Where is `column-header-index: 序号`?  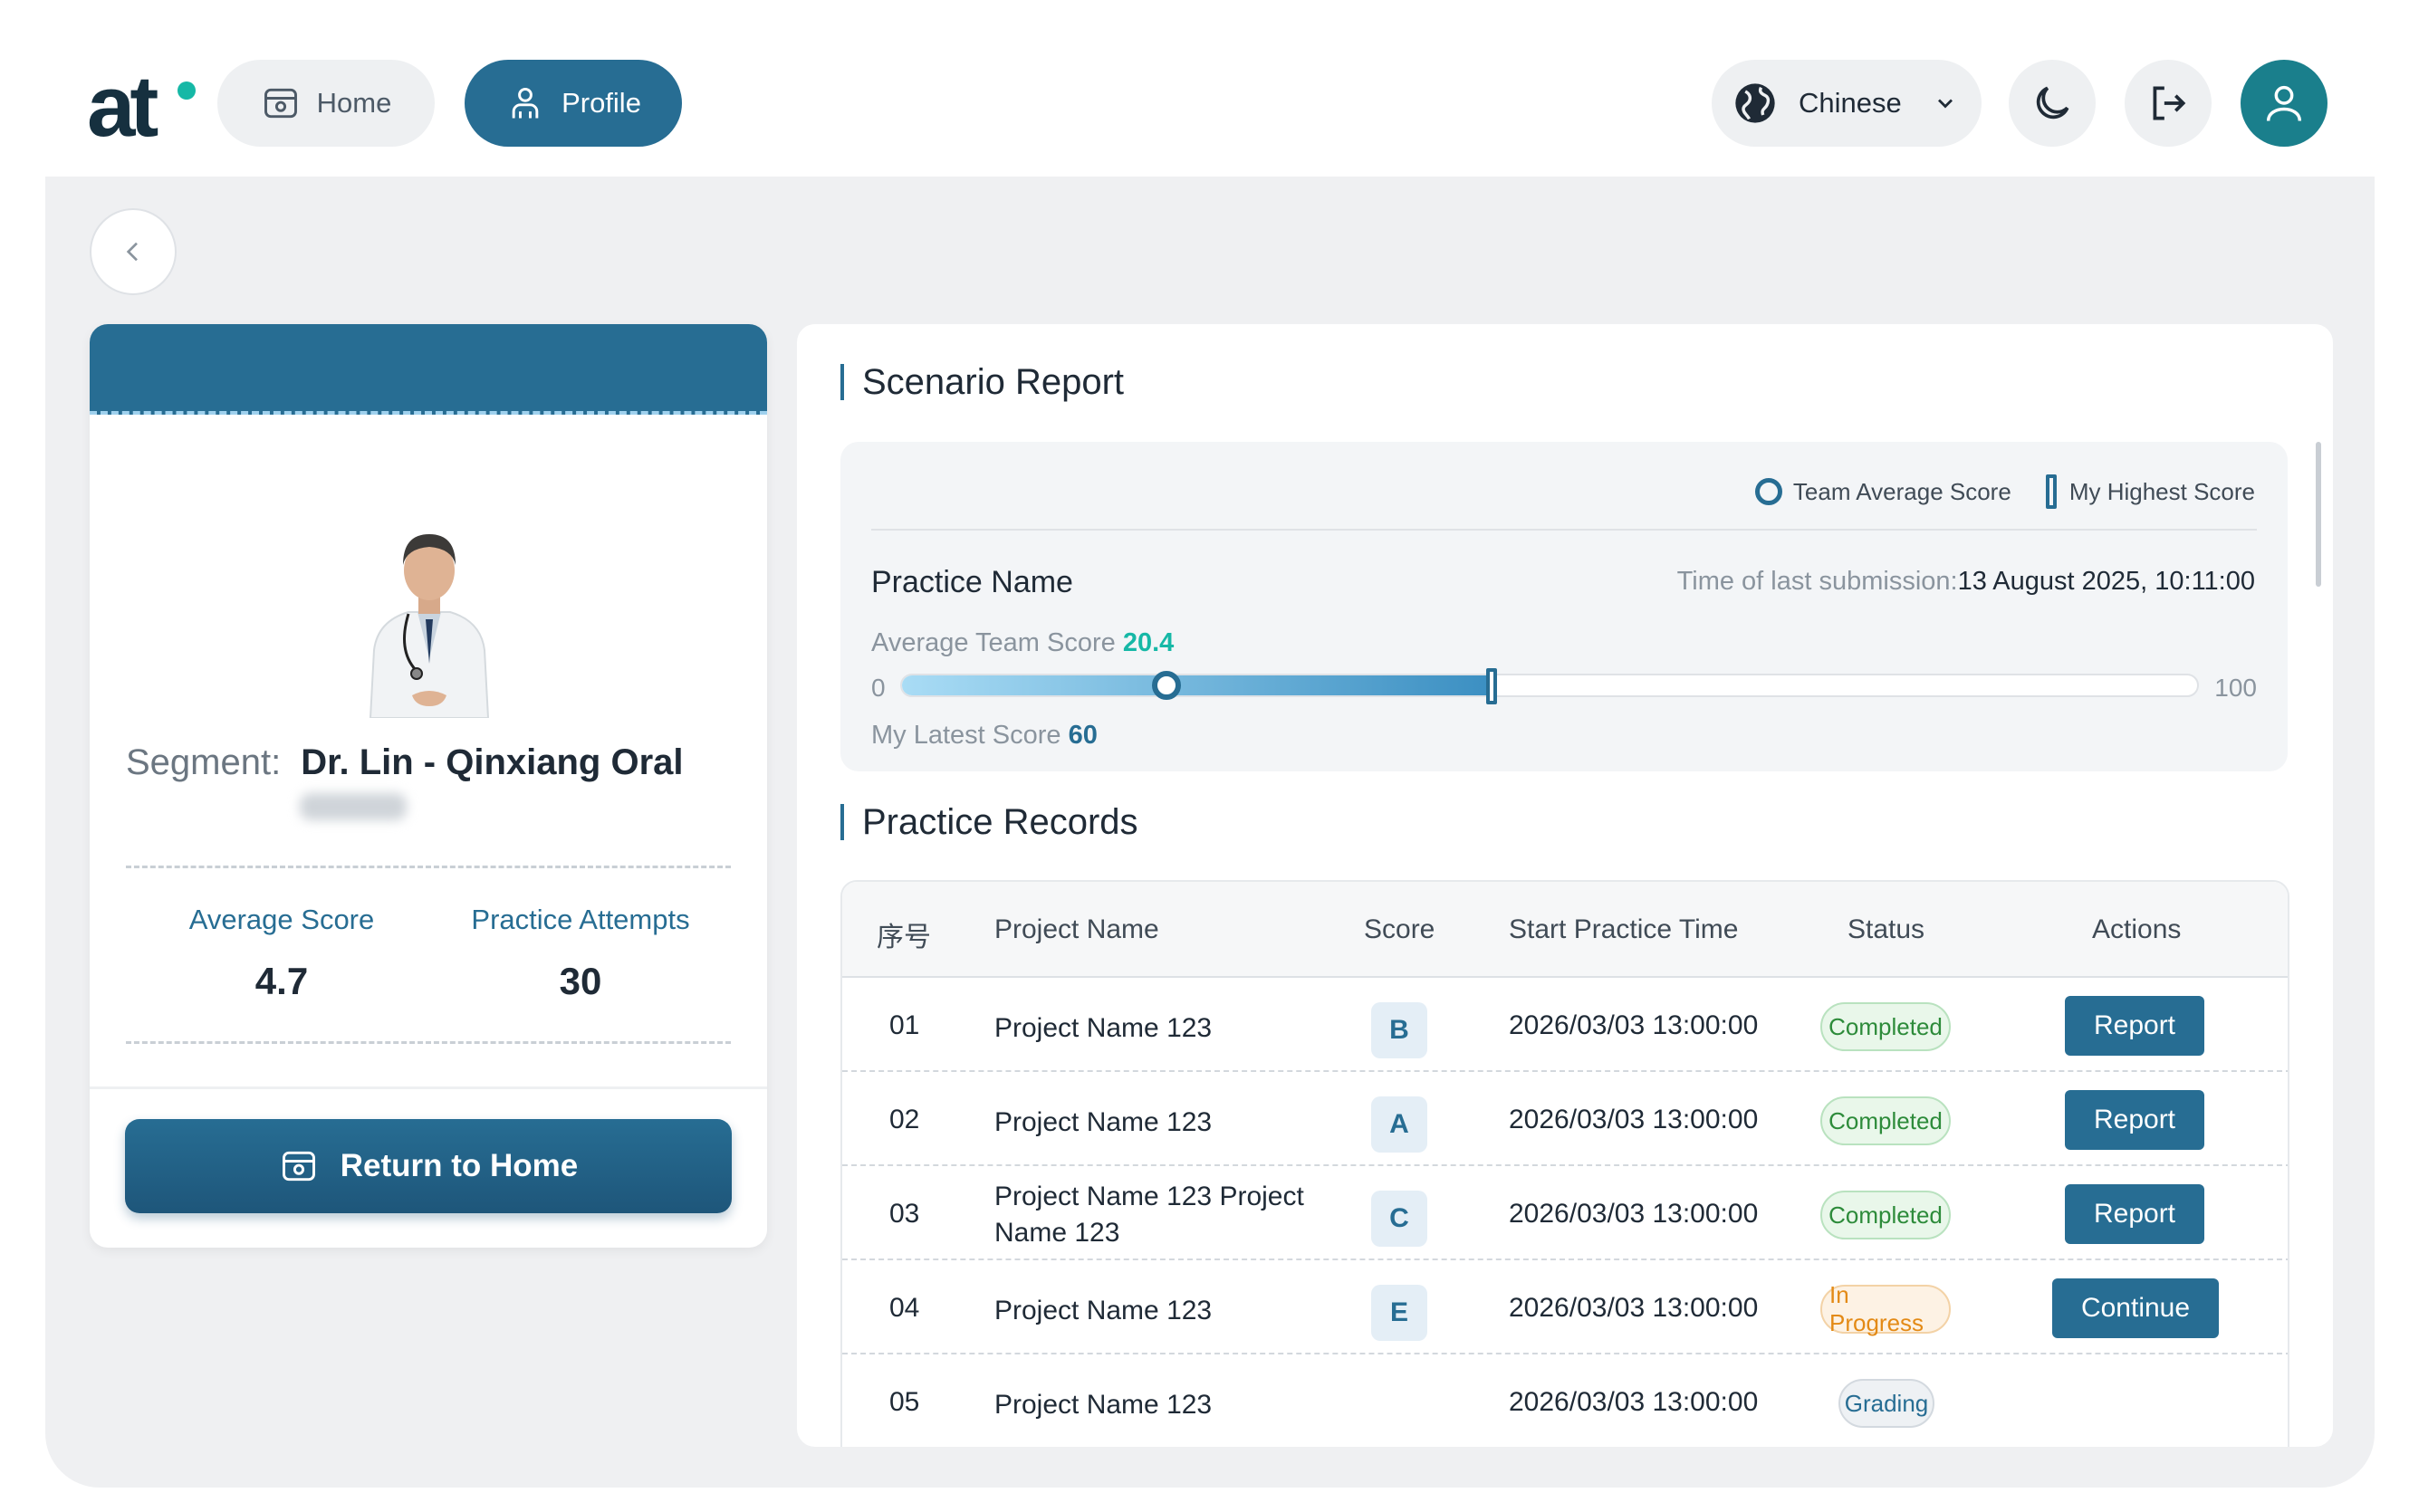
column-header-index: 序号 is located at coordinates (904, 938).